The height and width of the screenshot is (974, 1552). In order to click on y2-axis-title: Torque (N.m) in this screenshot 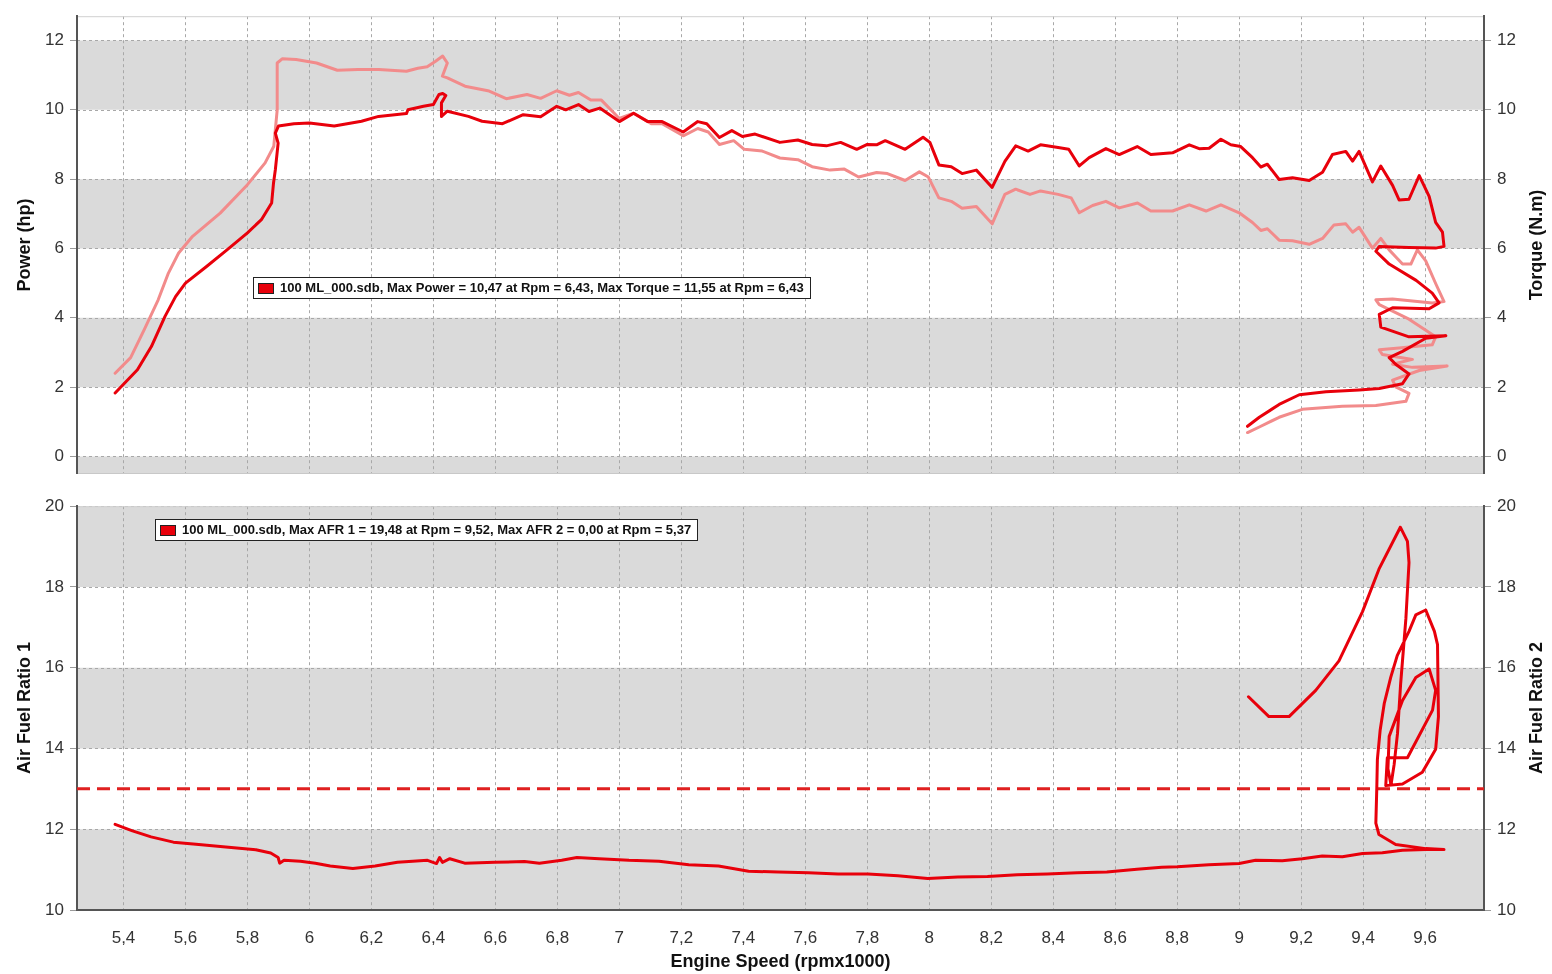, I will do `click(1536, 245)`.